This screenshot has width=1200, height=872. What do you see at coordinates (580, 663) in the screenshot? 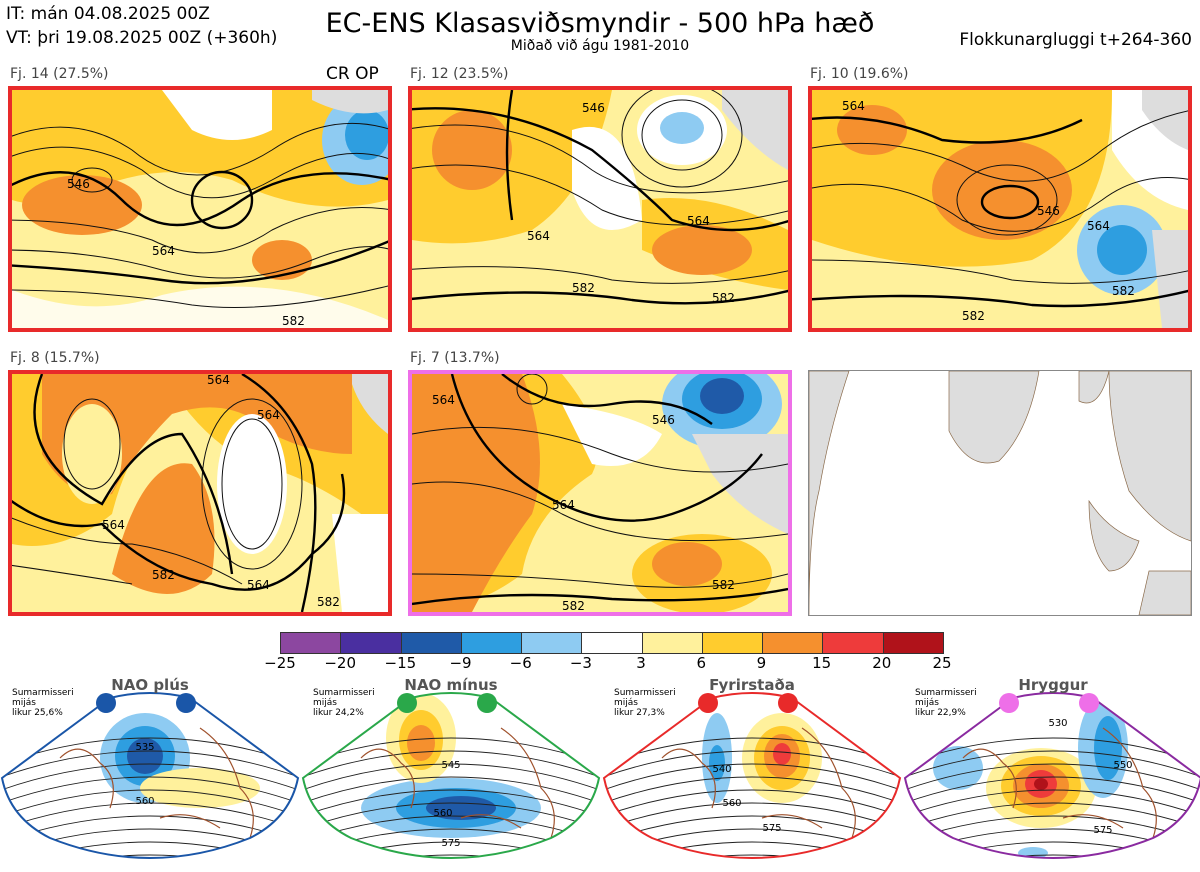
I see `colorbar-tick-label: −3` at bounding box center [580, 663].